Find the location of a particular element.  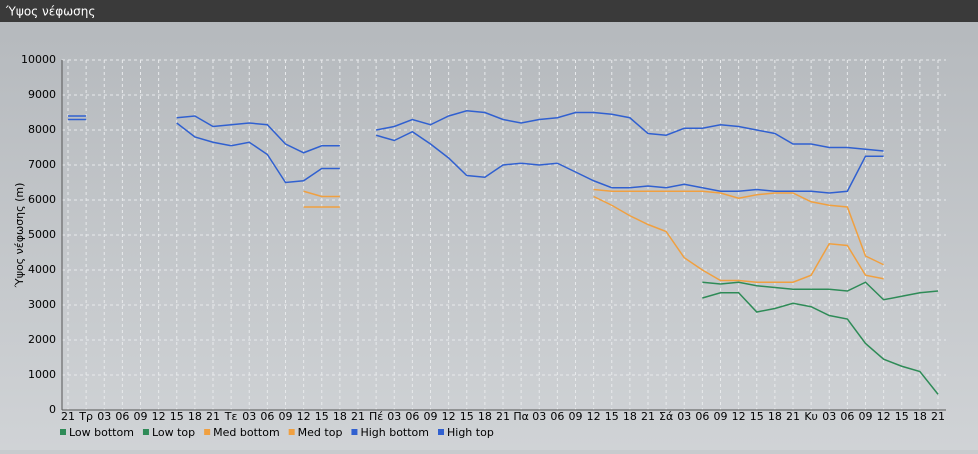

title-bar is located at coordinates (489, 11).